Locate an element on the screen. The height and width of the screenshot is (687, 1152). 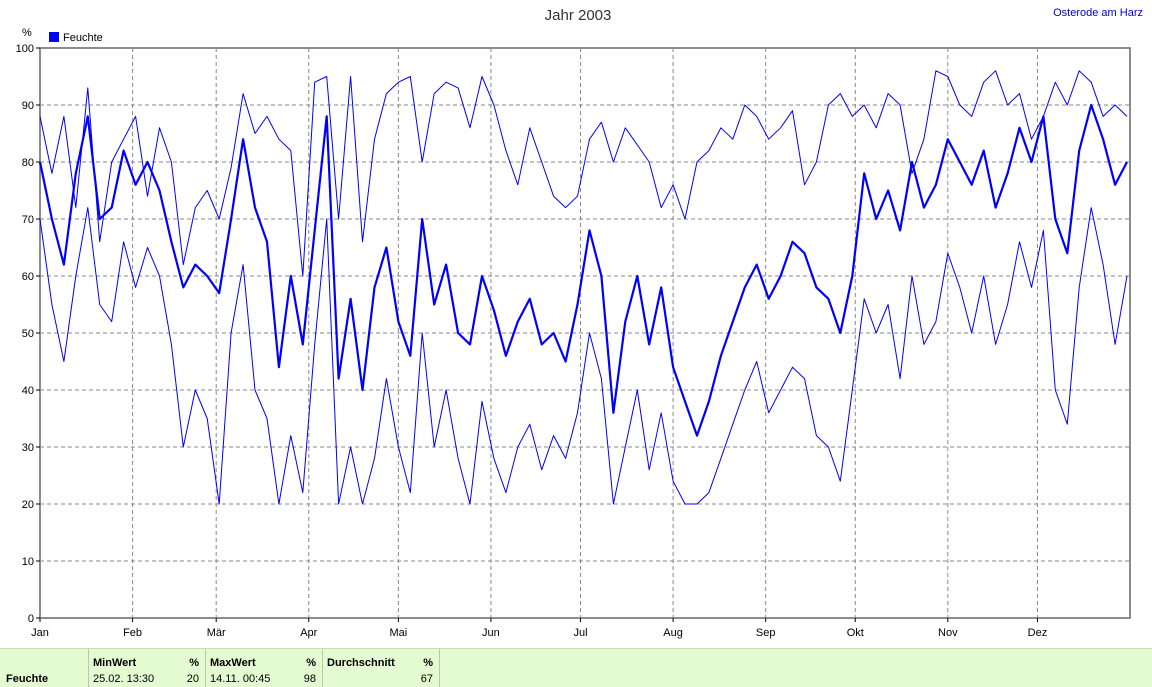
avg-value: 67 is located at coordinates (426, 679).